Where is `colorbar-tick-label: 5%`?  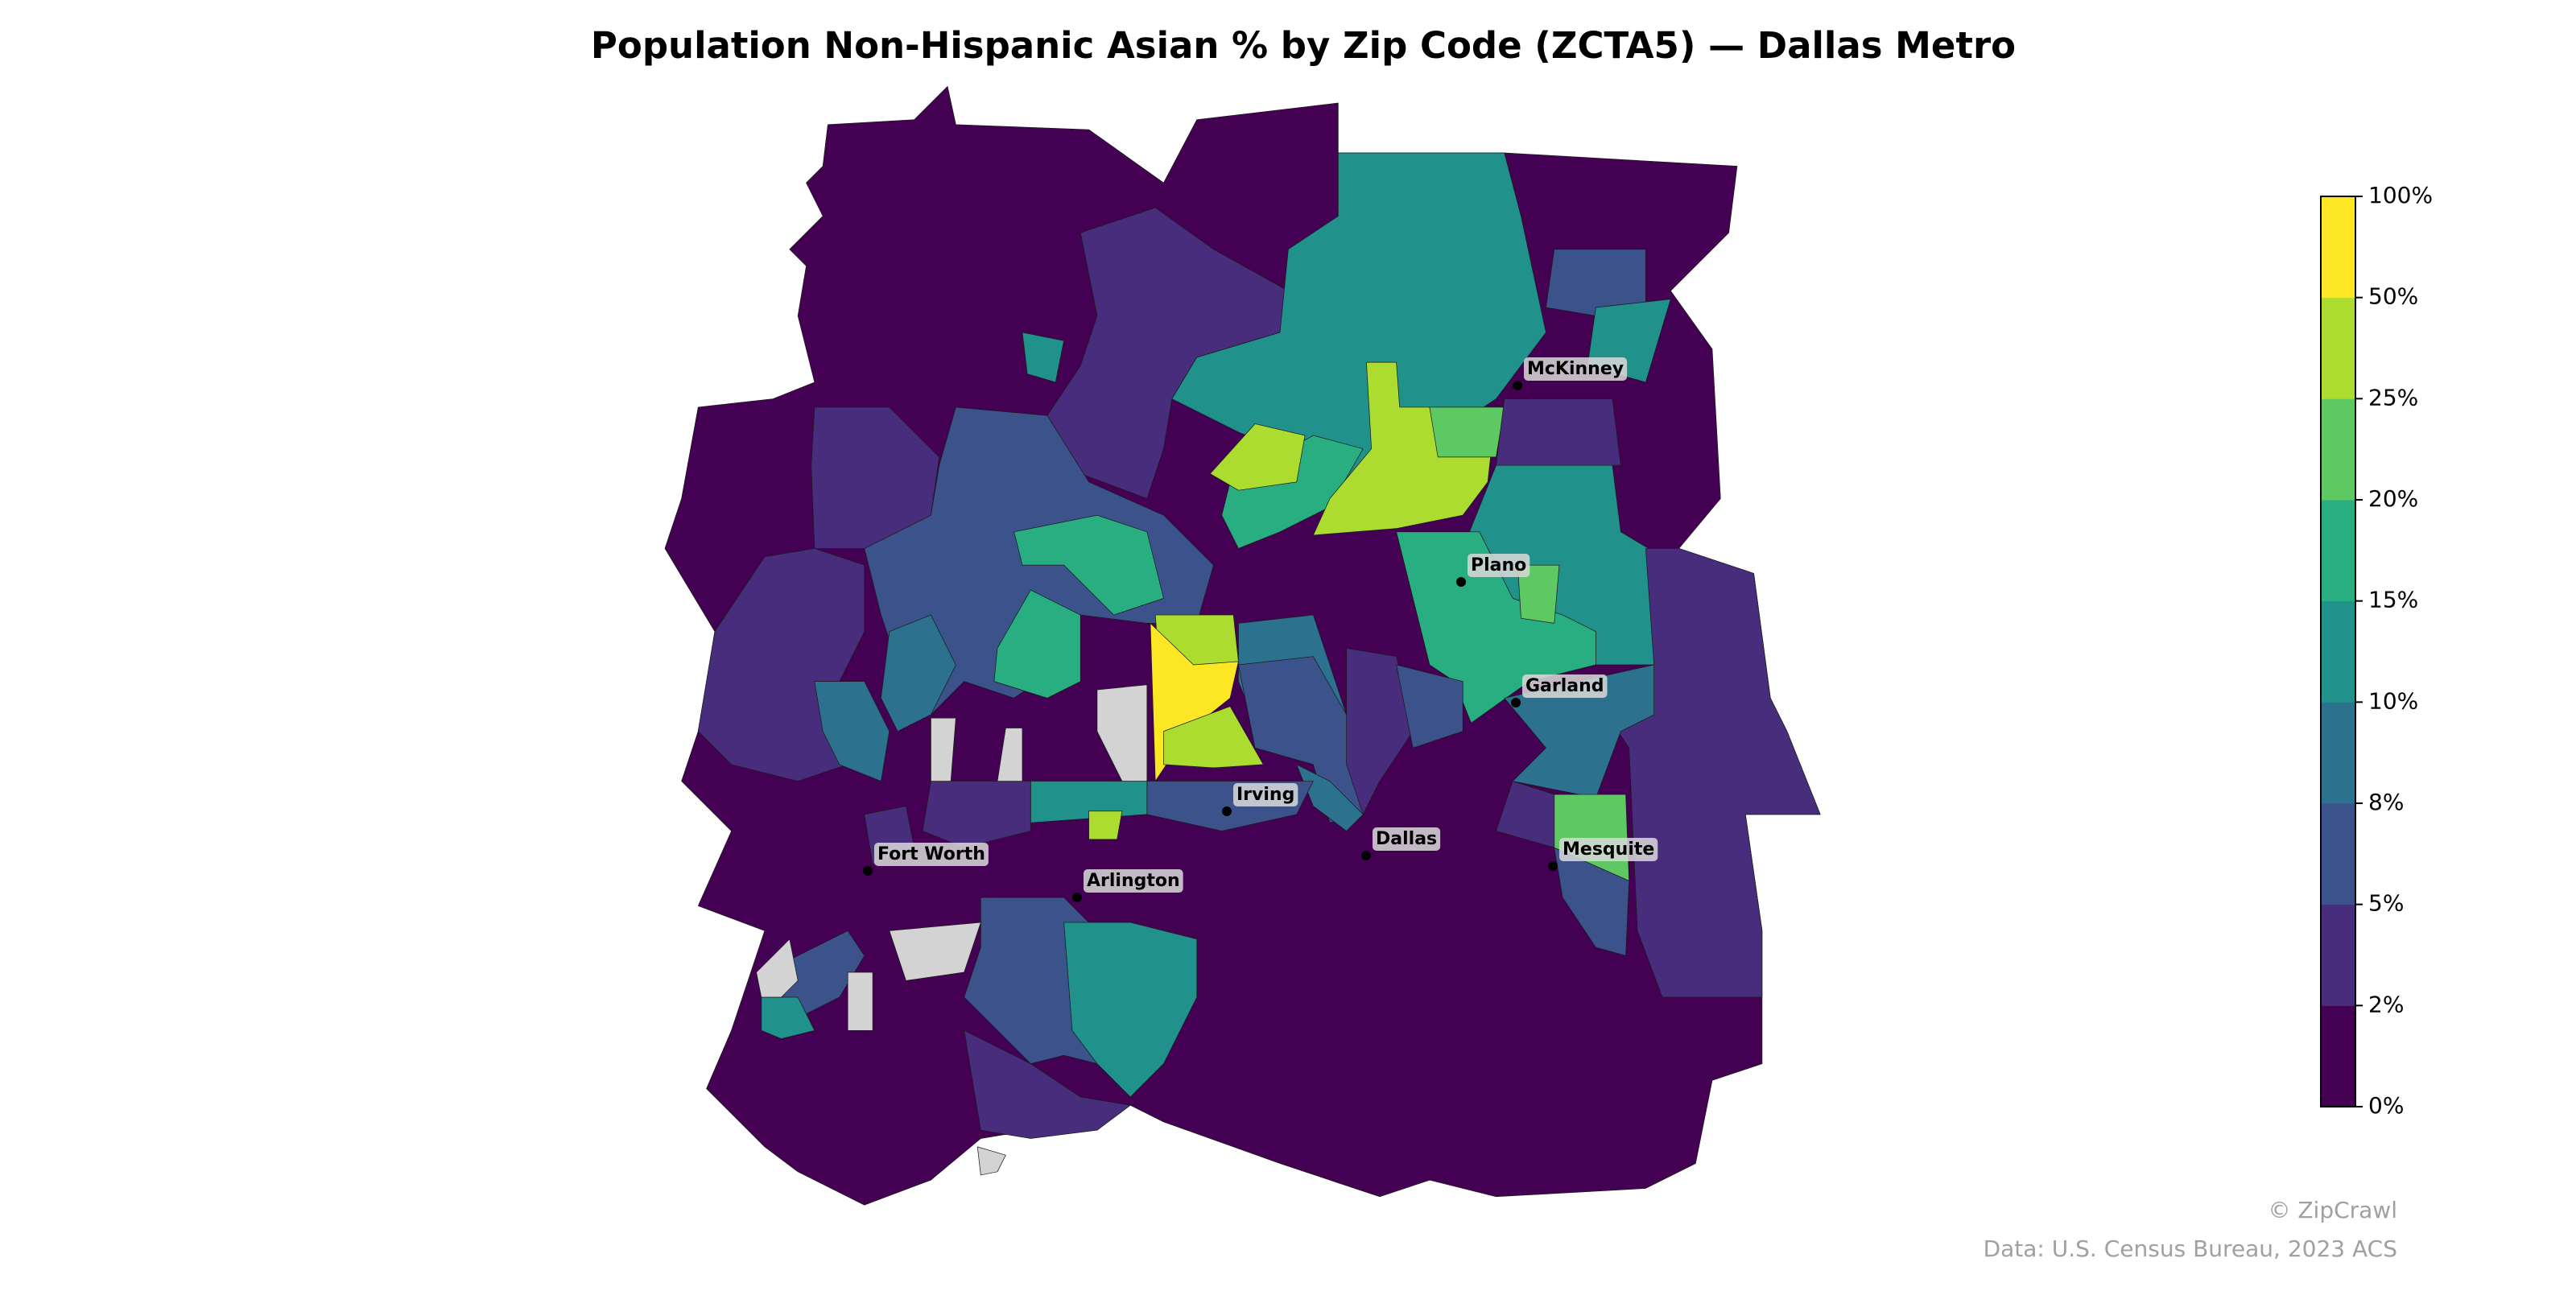
colorbar-tick-label: 5% is located at coordinates (2386, 903).